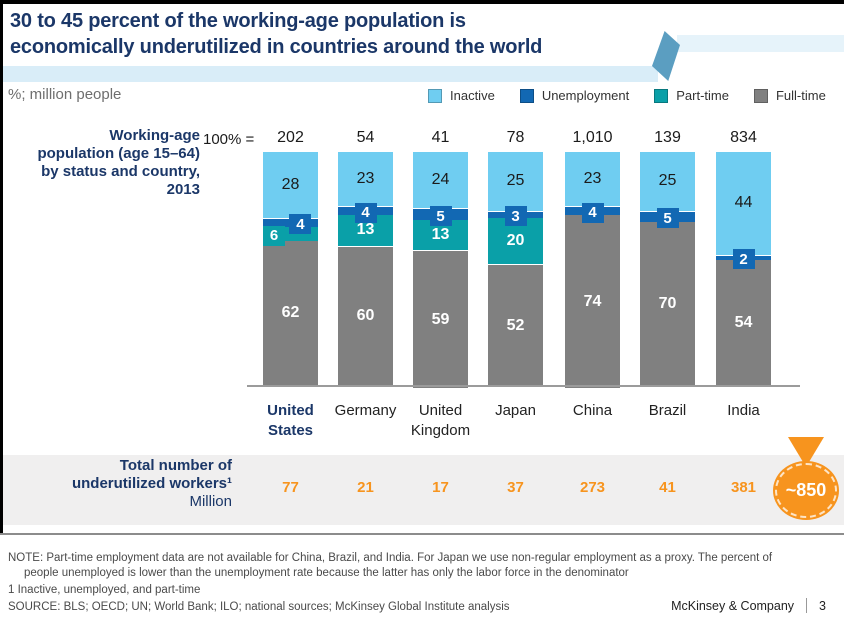  What do you see at coordinates (667, 304) in the screenshot?
I see `segment-full-time: 70` at bounding box center [667, 304].